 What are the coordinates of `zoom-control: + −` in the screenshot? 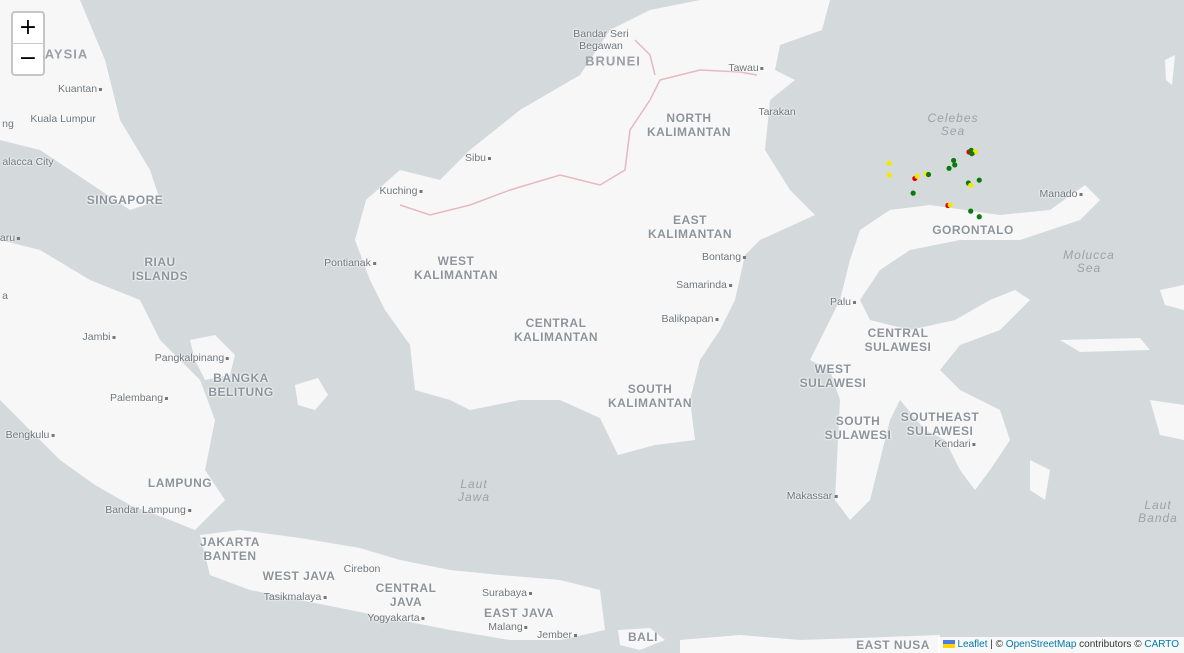 It's located at (28, 43).